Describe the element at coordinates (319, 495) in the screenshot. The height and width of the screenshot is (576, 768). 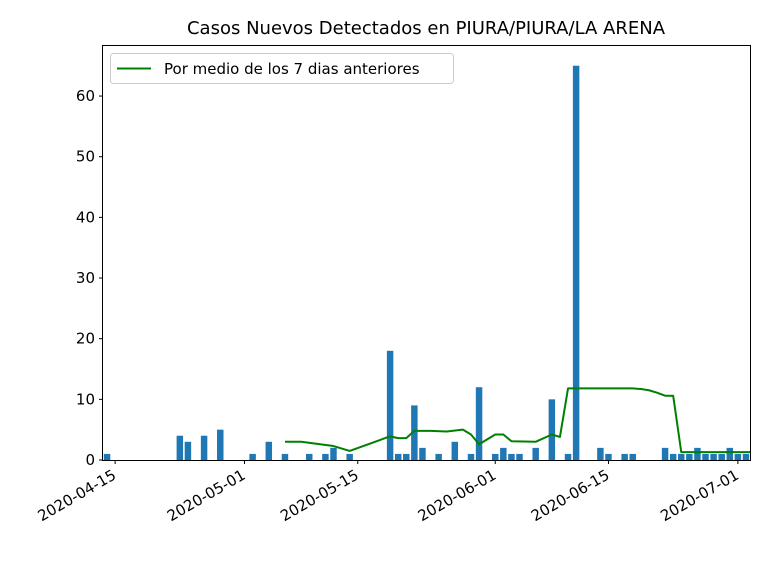
I see `x-tick-label: 2020-05-15` at that location.